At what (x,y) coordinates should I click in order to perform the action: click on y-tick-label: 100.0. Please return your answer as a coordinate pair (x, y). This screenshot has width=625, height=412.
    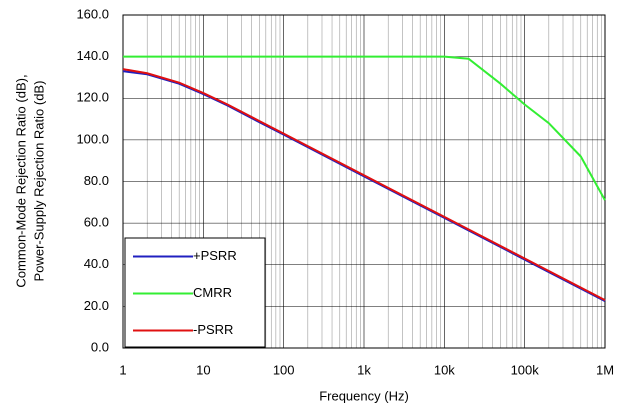
    Looking at the image, I should click on (92, 138).